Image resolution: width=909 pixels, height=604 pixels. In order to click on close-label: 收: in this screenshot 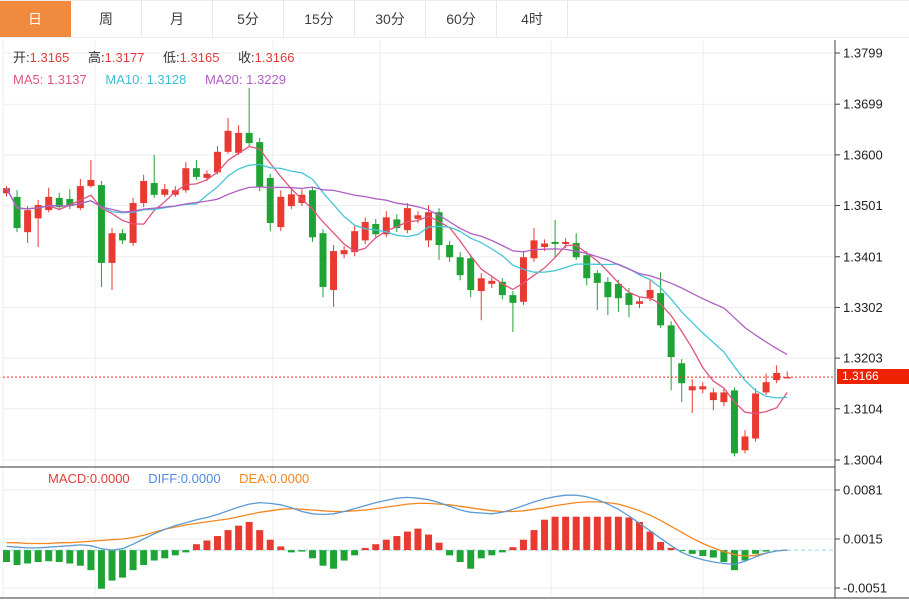, I will do `click(246, 57)`.